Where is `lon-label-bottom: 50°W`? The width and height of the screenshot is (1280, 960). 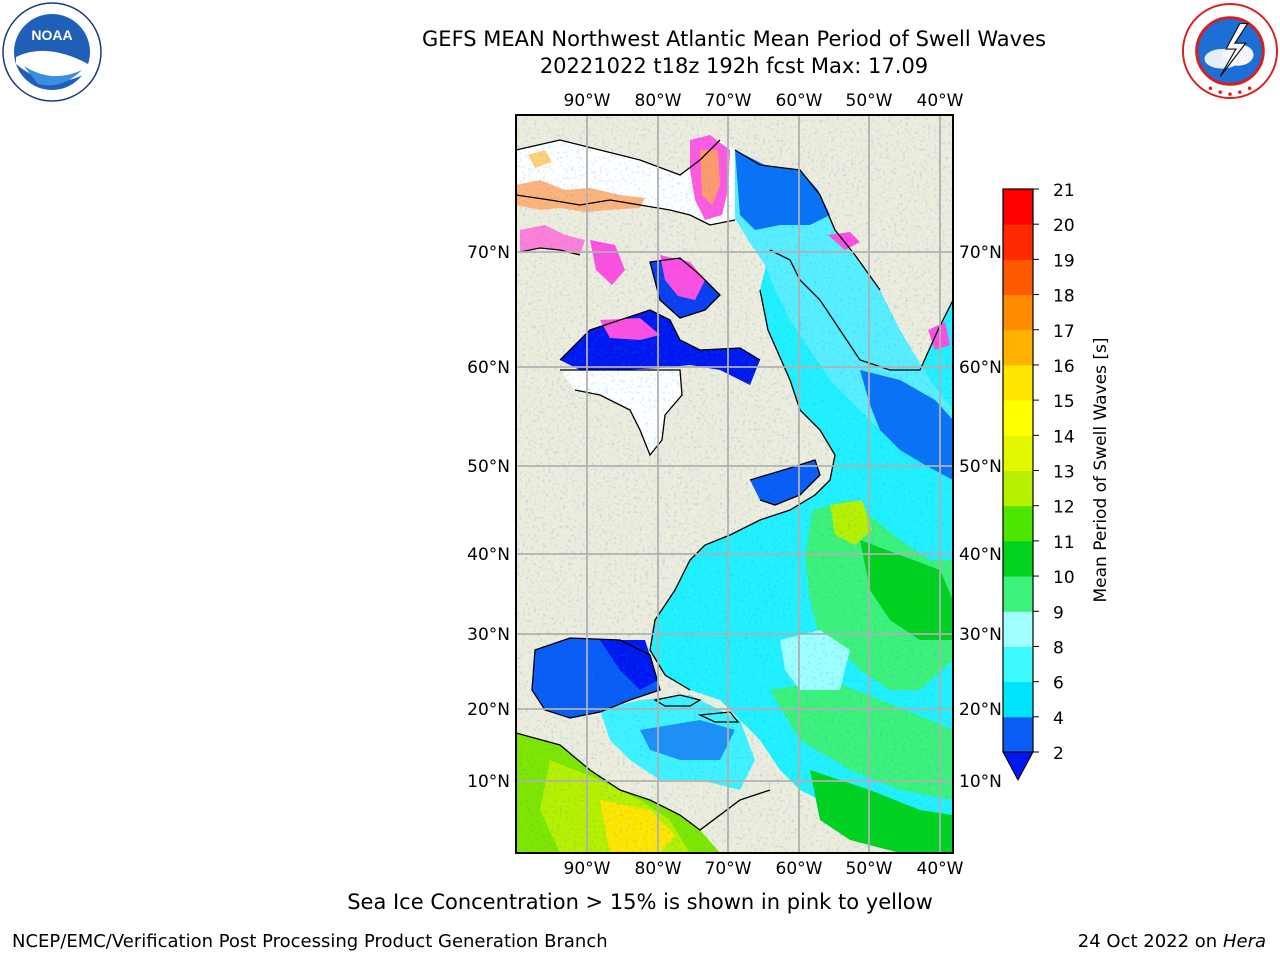 lon-label-bottom: 50°W is located at coordinates (869, 869).